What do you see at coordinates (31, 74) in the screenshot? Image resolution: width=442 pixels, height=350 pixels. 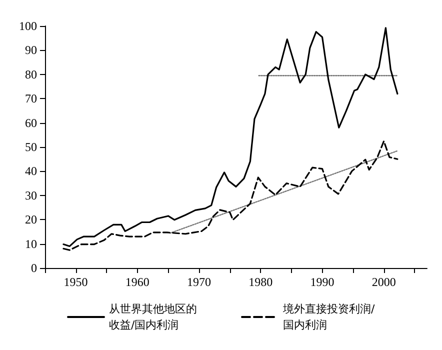 I see `y-tick-label: 80` at bounding box center [31, 74].